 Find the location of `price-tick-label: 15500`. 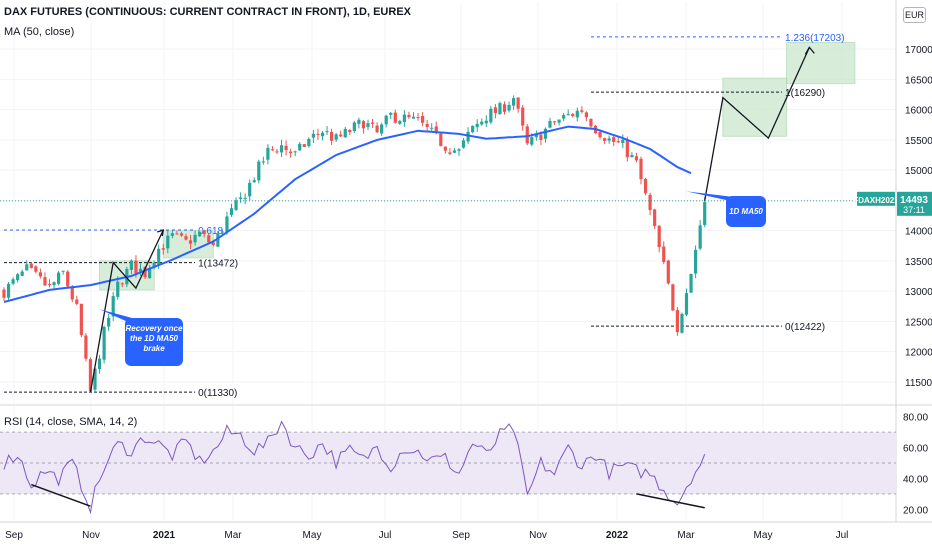

price-tick-label: 15500 is located at coordinates (918, 141).